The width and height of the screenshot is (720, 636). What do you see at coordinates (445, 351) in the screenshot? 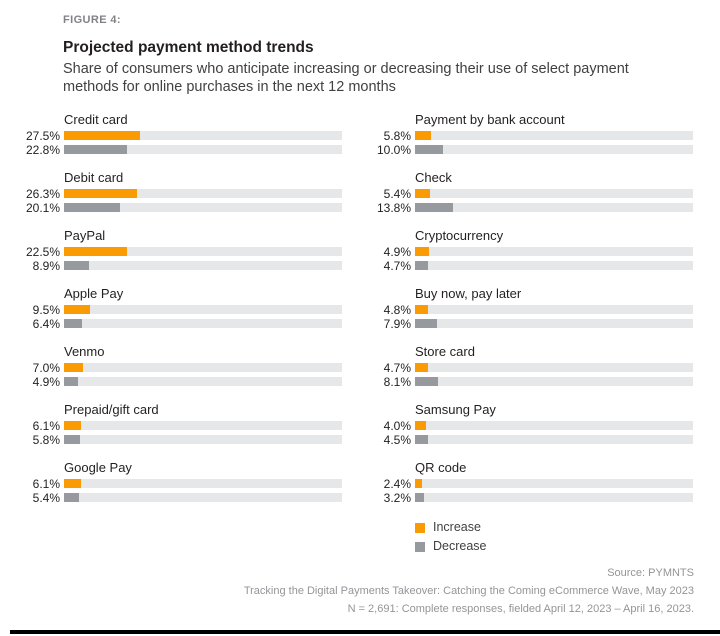
I see `category-label: Store card` at bounding box center [445, 351].